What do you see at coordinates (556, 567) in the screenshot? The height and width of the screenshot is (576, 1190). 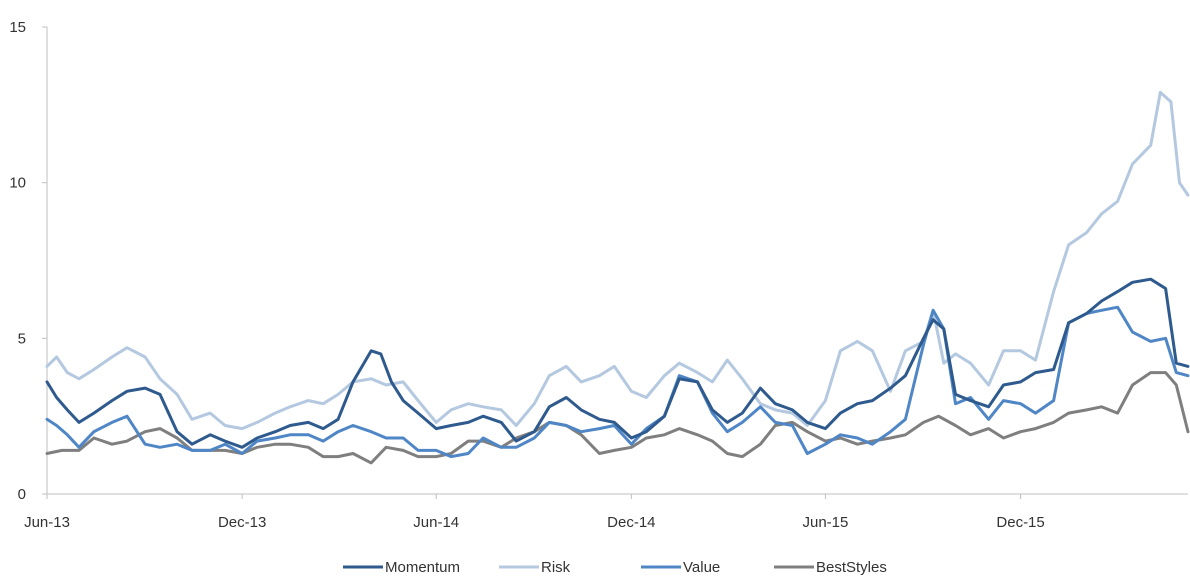 I see `legend-label-risk: Risk` at bounding box center [556, 567].